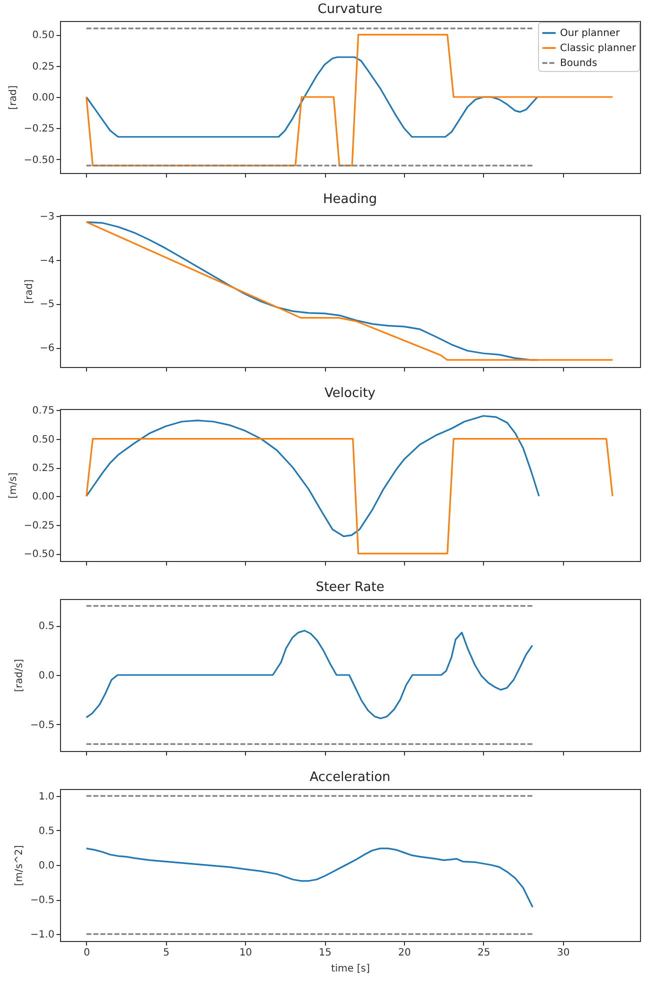 The image size is (653, 994). Describe the element at coordinates (47, 304) in the screenshot. I see `y-tick-label: −5` at that location.